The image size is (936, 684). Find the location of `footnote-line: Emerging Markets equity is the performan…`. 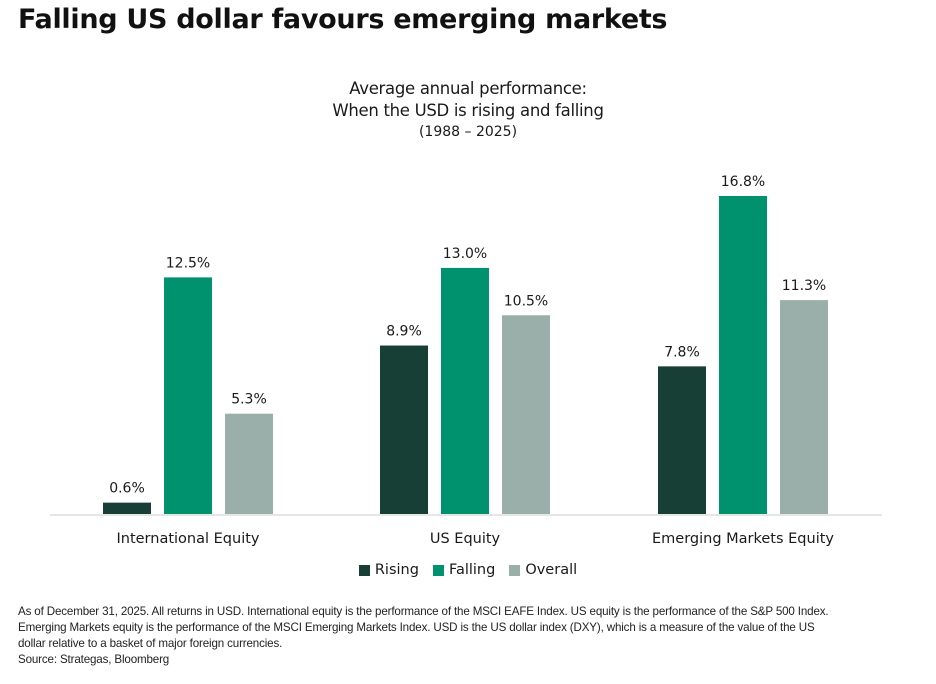

footnote-line: Emerging Markets equity is the performan… is located at coordinates (416, 627).